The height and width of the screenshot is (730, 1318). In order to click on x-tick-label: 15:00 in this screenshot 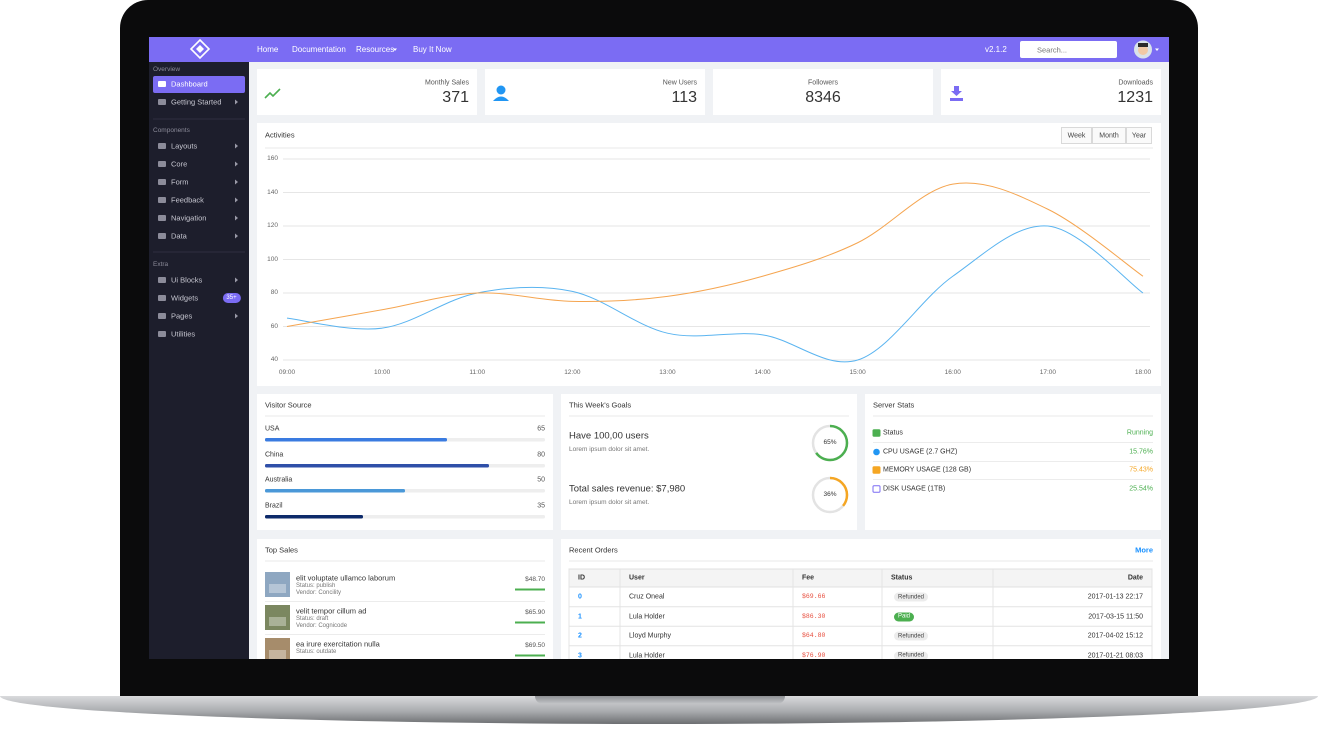, I will do `click(857, 372)`.